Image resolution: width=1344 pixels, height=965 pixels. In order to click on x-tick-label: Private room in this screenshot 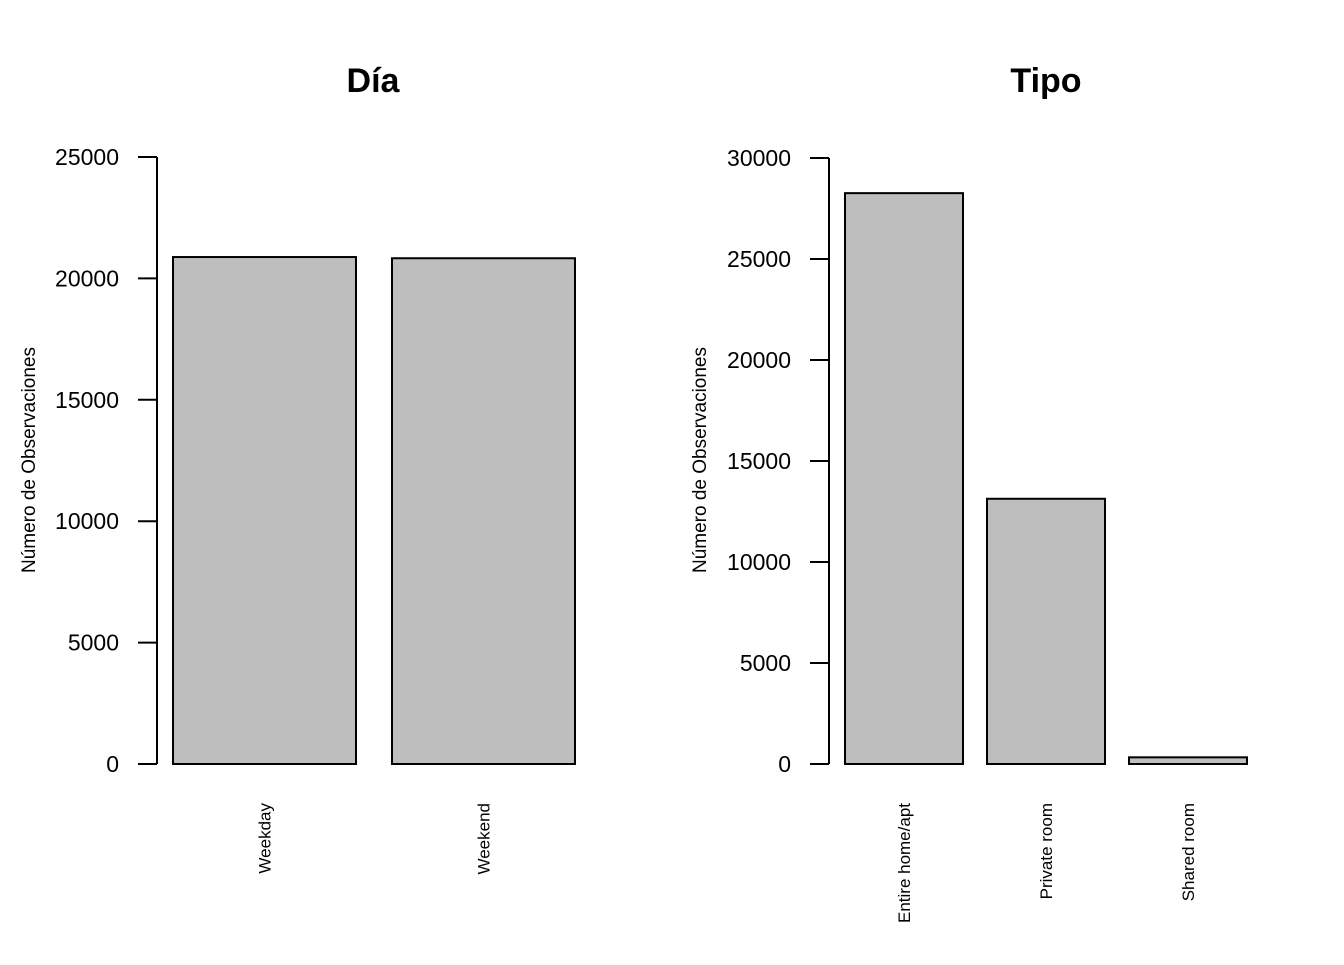, I will do `click(1046, 851)`.